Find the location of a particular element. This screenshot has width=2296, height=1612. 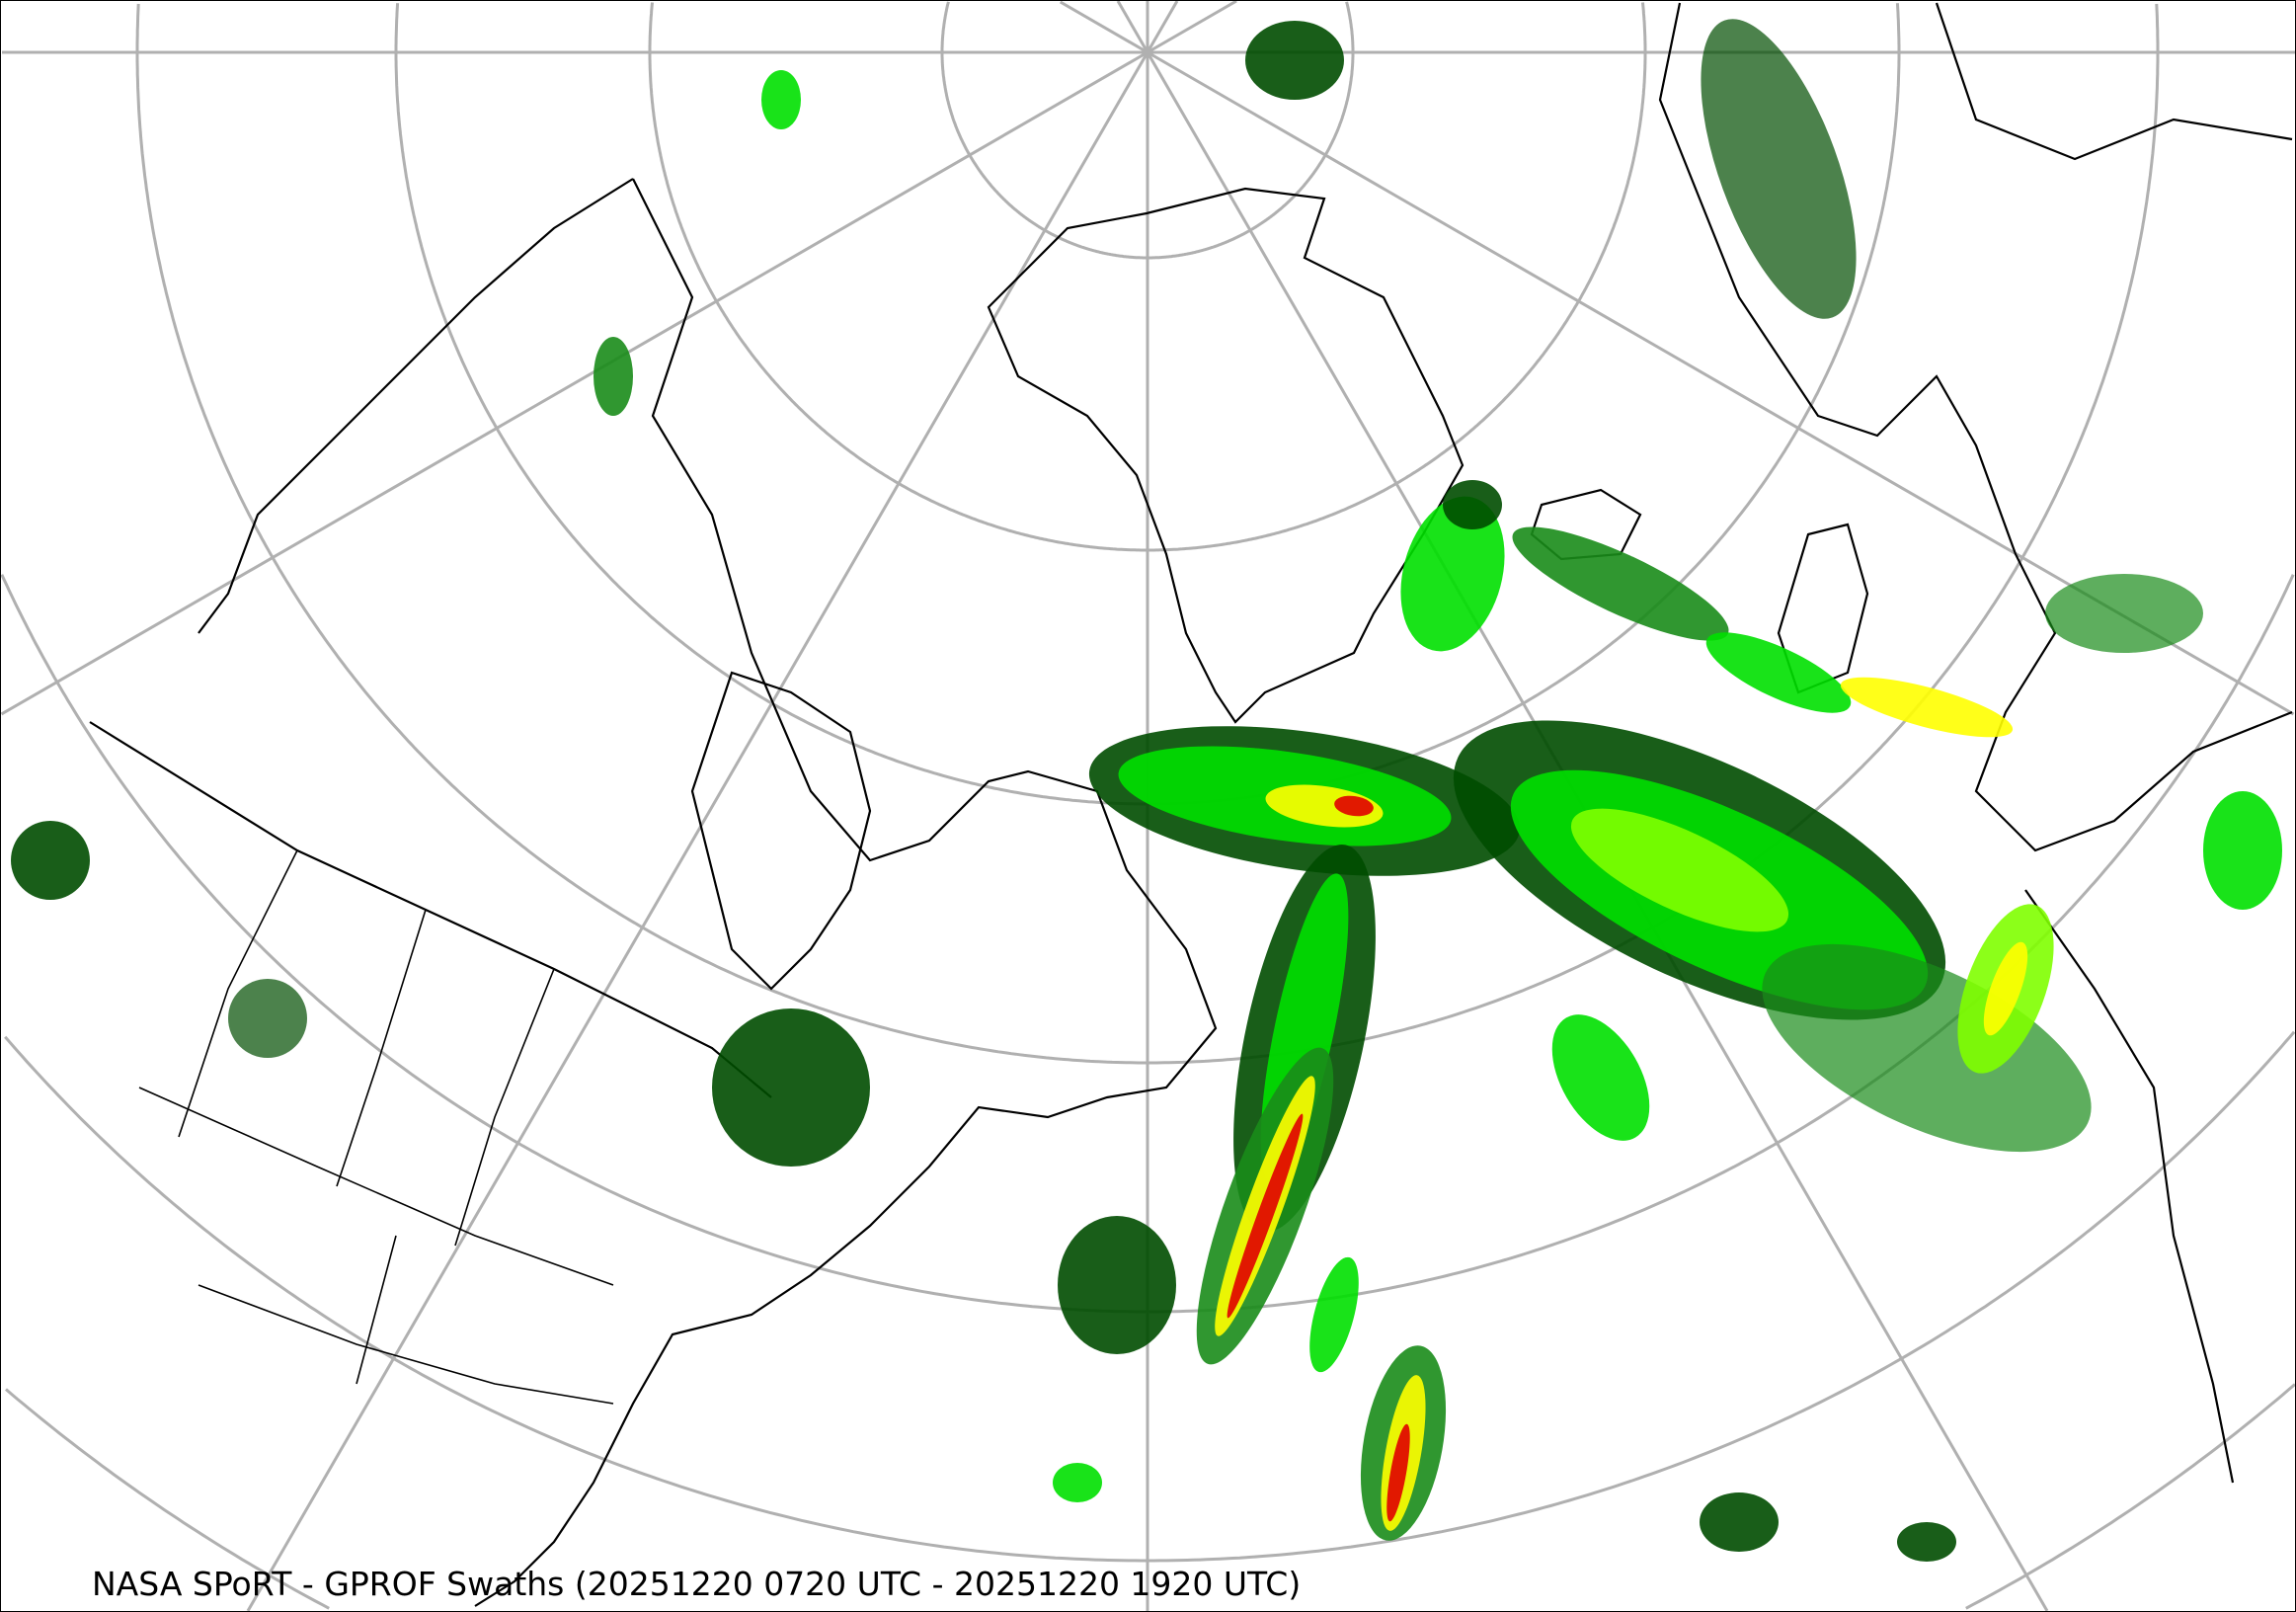

british-isles-coastline is located at coordinates (1823, 608).